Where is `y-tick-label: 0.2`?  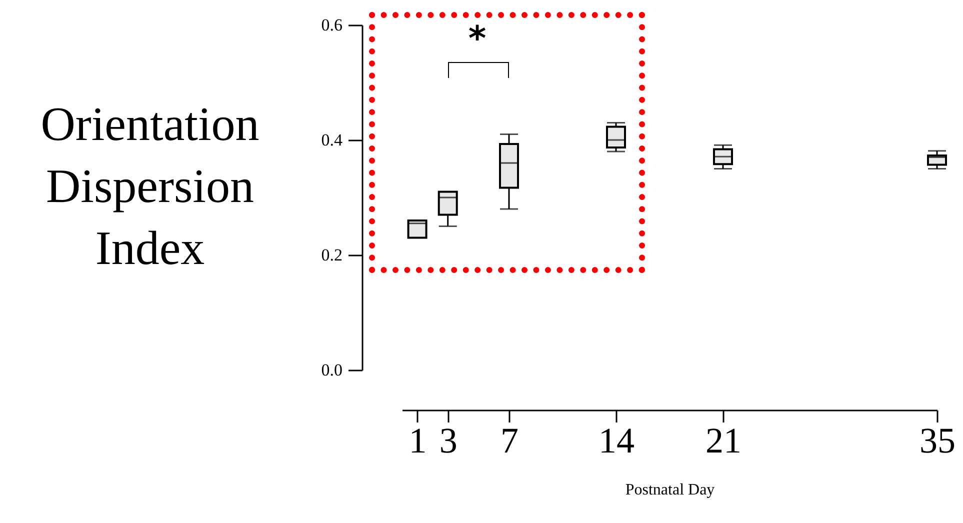
y-tick-label: 0.2 is located at coordinates (331, 255).